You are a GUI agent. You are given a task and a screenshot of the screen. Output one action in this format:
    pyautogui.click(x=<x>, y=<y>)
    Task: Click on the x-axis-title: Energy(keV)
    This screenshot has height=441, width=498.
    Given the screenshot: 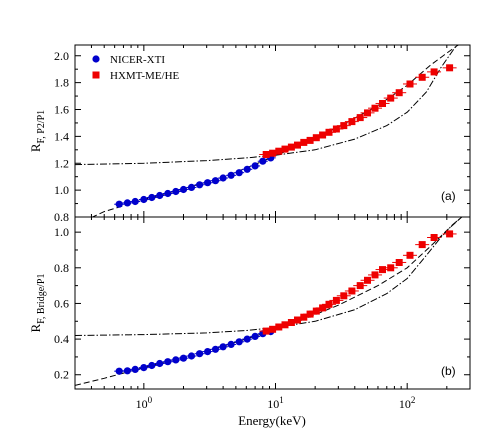 What is the action you would take?
    pyautogui.click(x=272, y=420)
    